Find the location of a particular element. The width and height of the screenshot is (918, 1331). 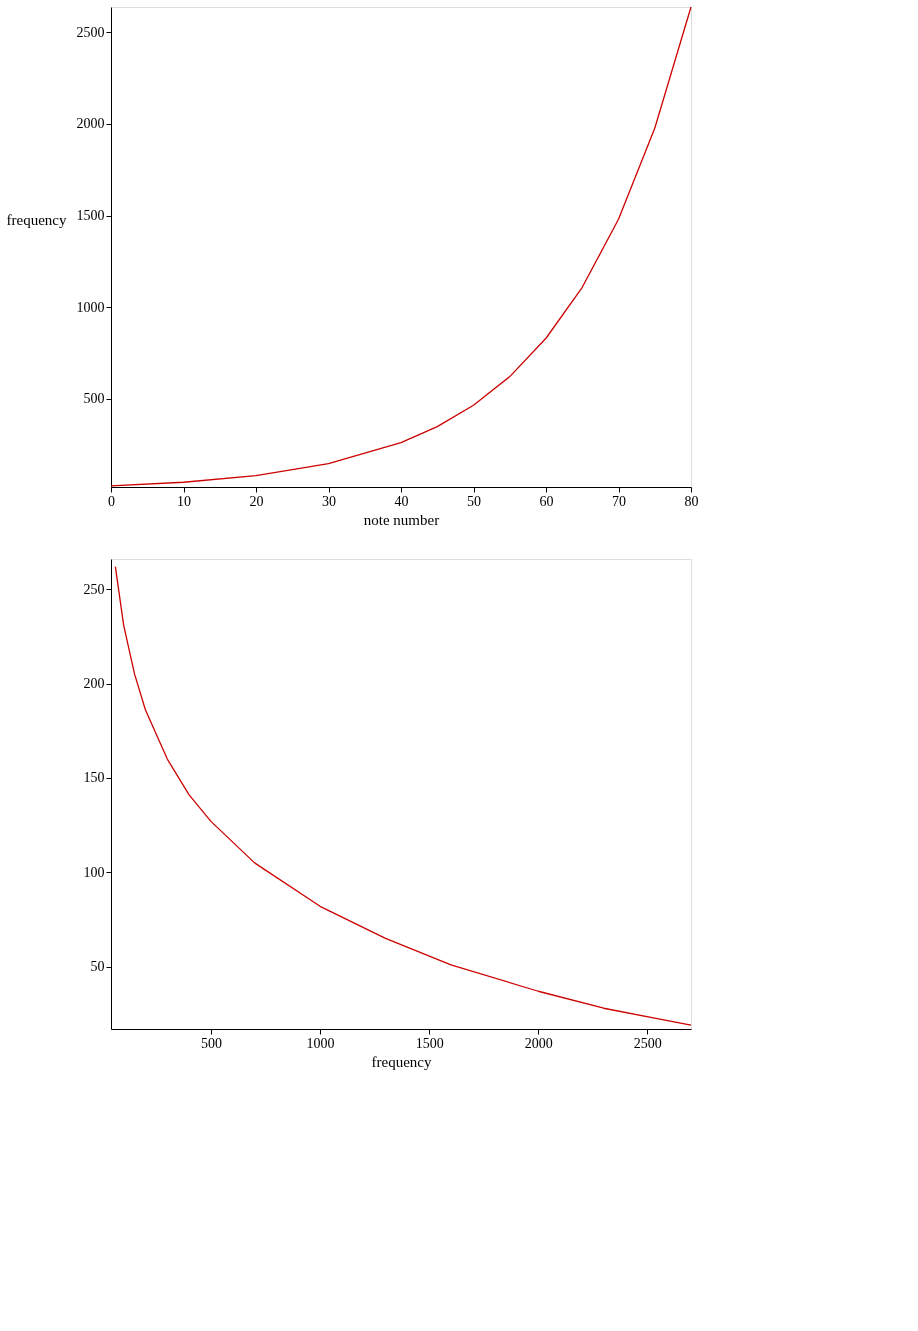

x-tick-label: 60 is located at coordinates (546, 501).